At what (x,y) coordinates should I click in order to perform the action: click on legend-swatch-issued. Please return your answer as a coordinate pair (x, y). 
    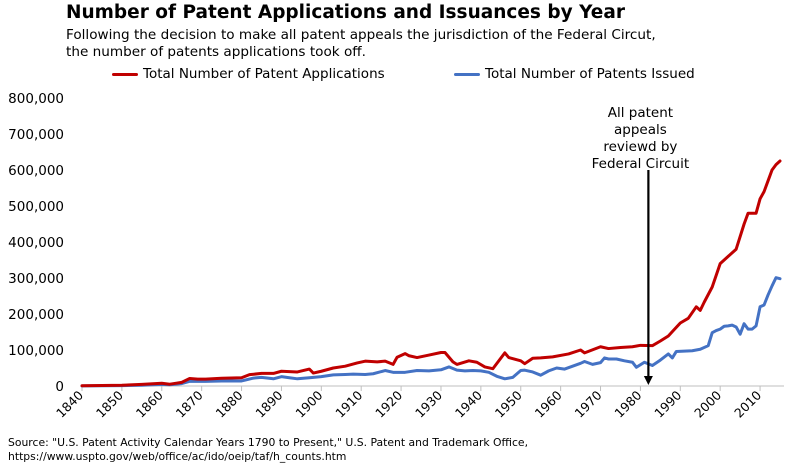
    Looking at the image, I should click on (467, 74).